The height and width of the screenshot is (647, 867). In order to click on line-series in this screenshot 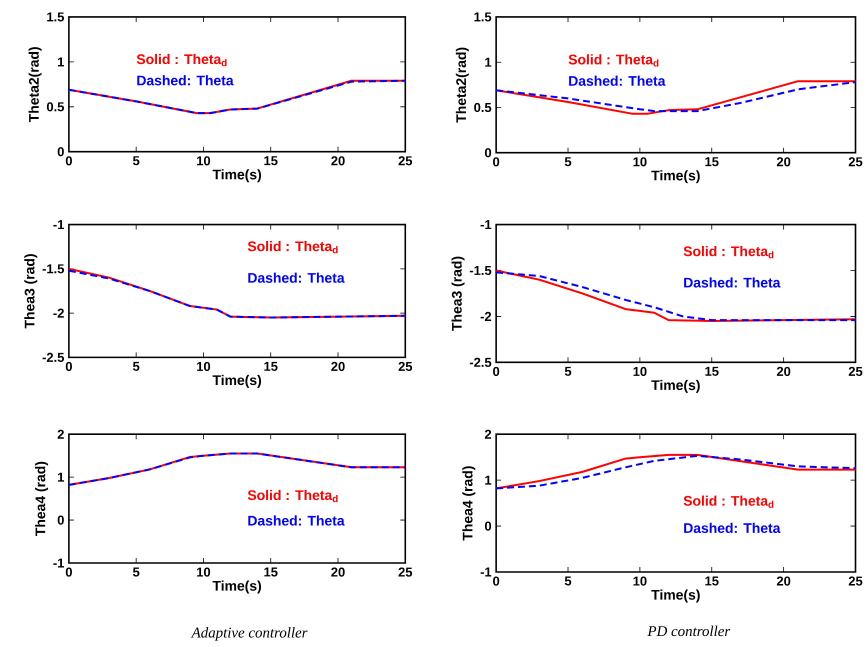, I will do `click(237, 469)`.